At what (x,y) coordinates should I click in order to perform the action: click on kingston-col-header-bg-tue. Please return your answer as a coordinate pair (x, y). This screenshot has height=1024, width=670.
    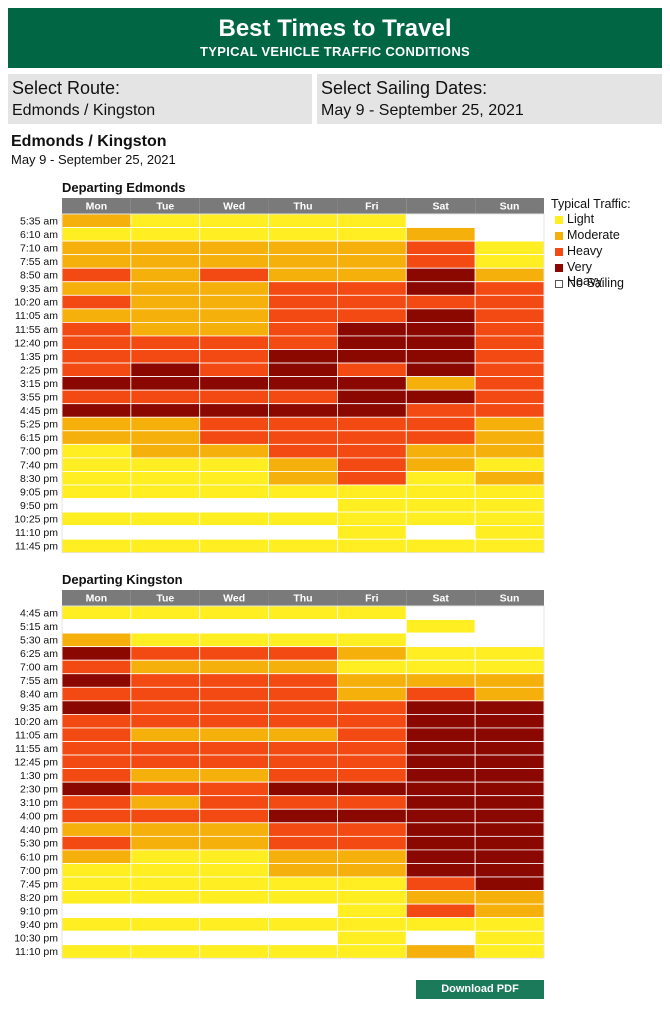
    Looking at the image, I should click on (165, 598).